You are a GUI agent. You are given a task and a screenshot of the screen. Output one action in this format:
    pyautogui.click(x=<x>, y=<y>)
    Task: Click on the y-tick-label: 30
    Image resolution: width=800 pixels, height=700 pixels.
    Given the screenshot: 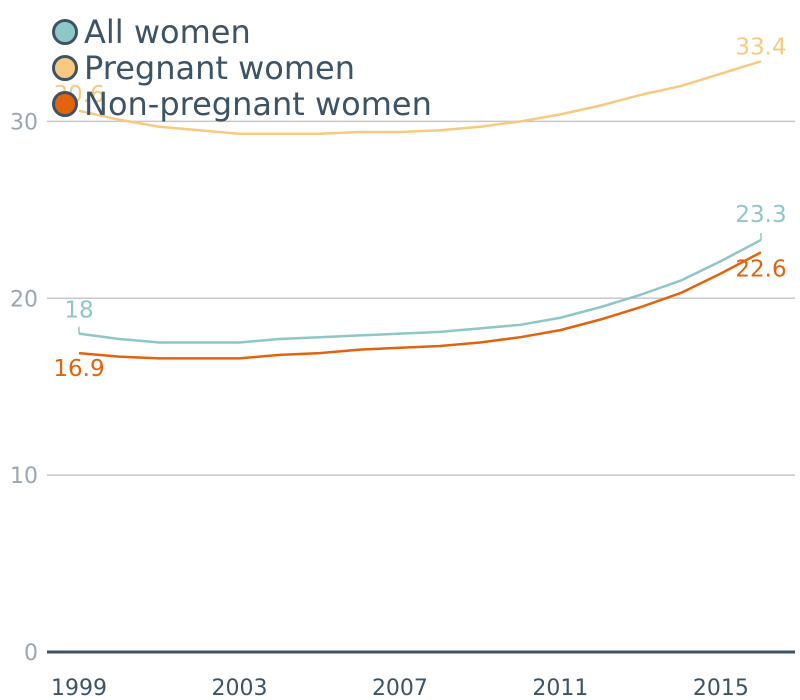 What is the action you would take?
    pyautogui.click(x=24, y=122)
    